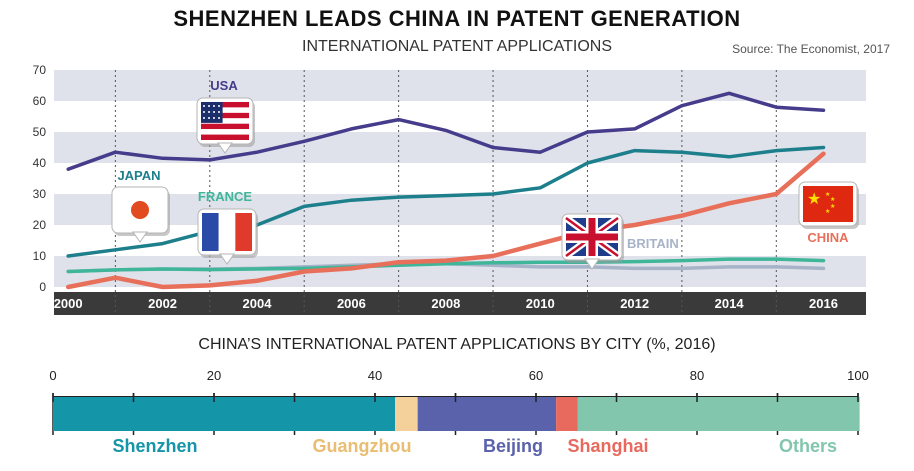  What do you see at coordinates (227, 236) in the screenshot?
I see `france-flag-icon` at bounding box center [227, 236].